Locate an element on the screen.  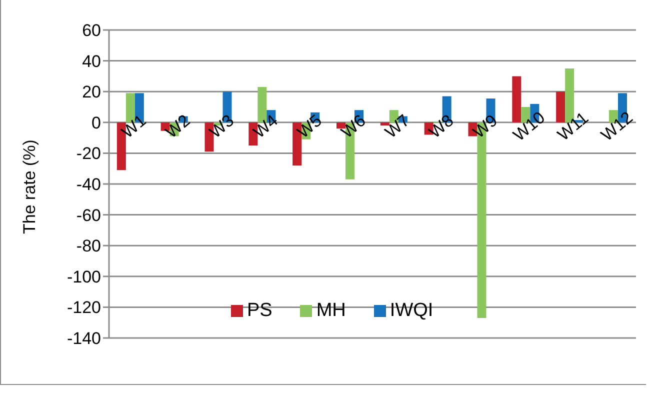
x-tick-label: W1 is located at coordinates (134, 126).